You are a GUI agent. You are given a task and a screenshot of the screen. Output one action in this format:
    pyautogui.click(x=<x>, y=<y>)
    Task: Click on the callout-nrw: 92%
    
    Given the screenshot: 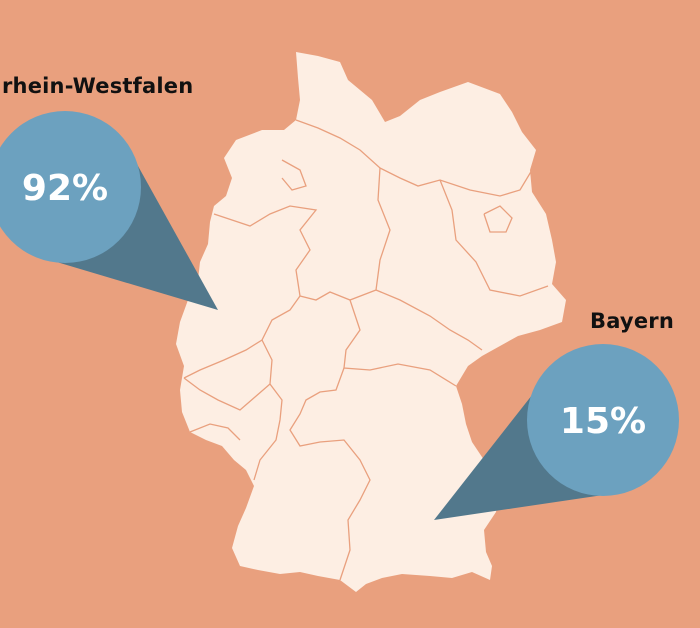 What is the action you would take?
    pyautogui.click(x=109, y=210)
    